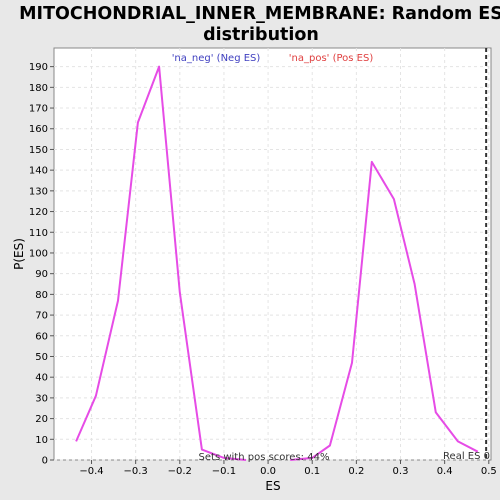  Describe the element at coordinates (38, 150) in the screenshot. I see `y-tick-label: 150` at that location.